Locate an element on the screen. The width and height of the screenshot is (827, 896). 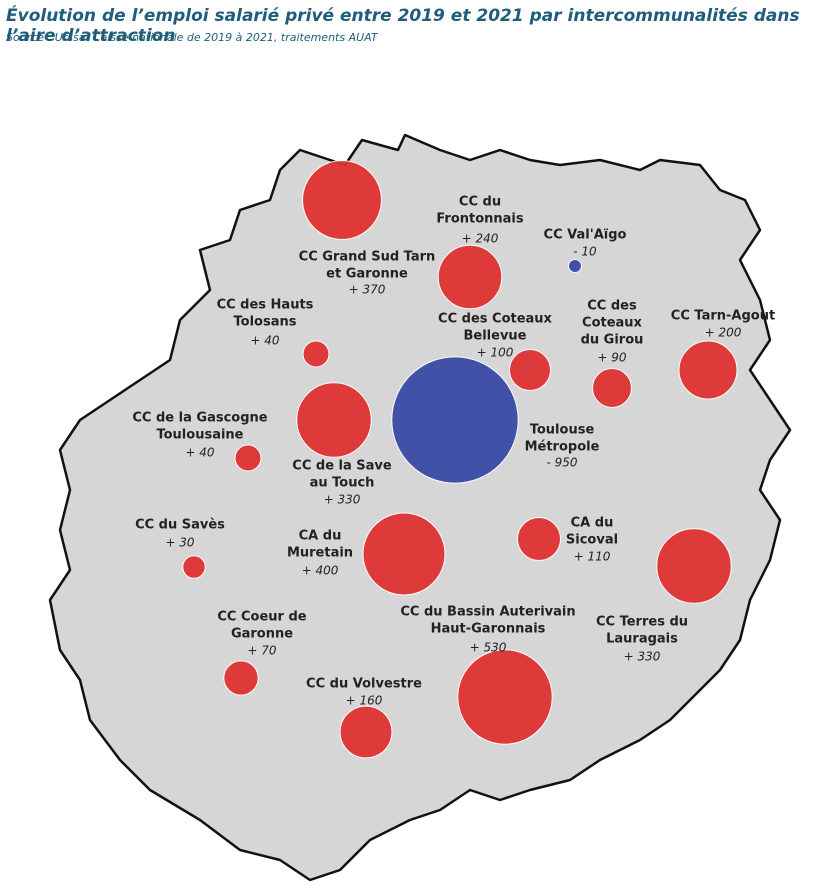
value-label: + 200 is located at coordinates (723, 333).